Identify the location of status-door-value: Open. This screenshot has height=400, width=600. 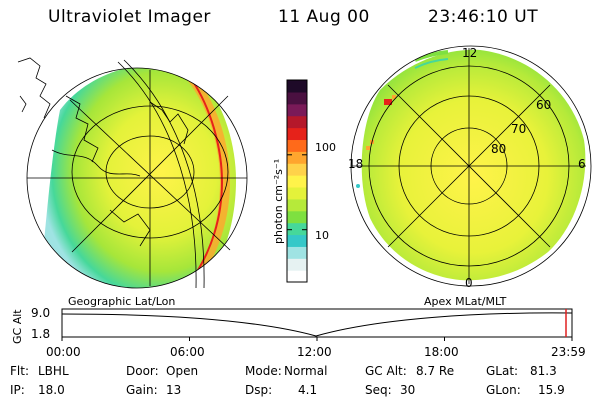
(182, 371).